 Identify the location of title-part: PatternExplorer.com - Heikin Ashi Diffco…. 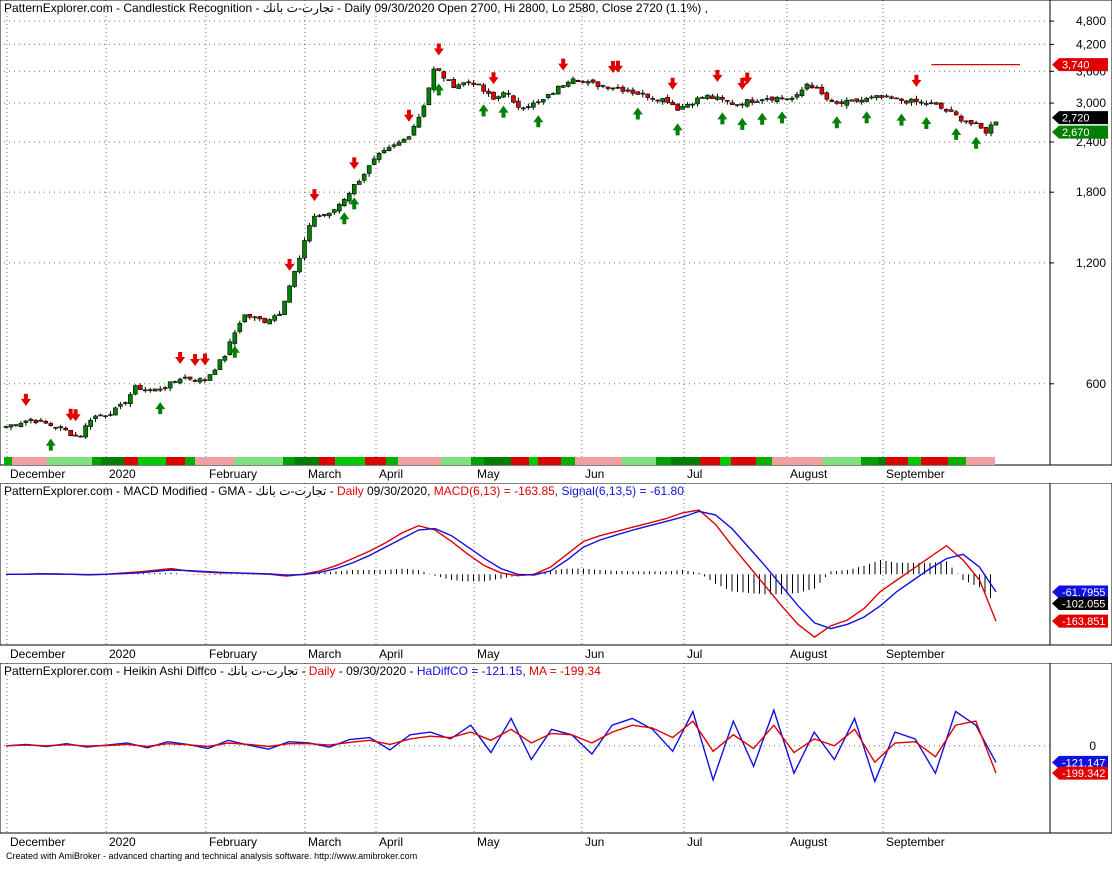
(156, 671).